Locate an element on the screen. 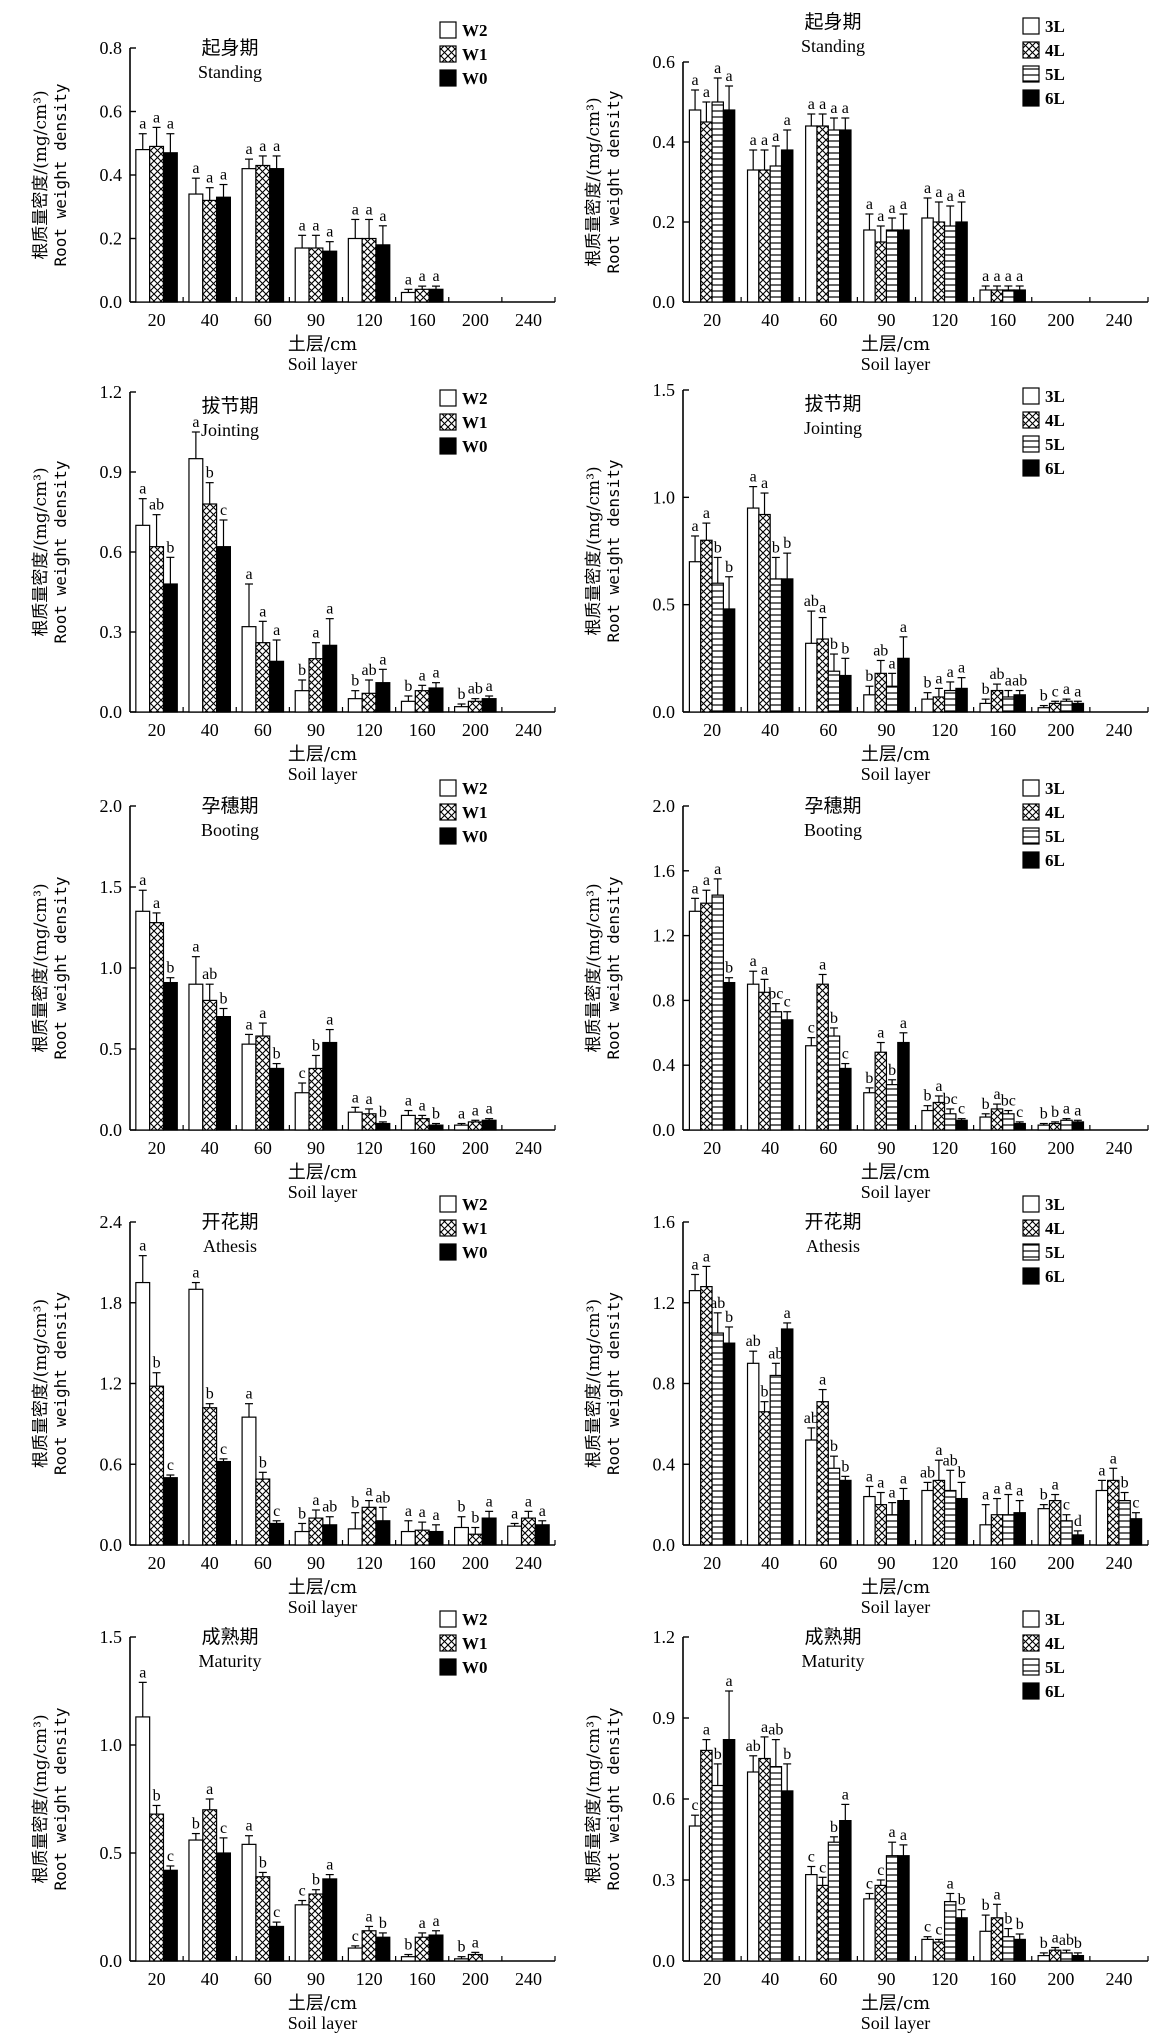 The width and height of the screenshot is (1176, 2044). legend-label-4L: 4L is located at coordinates (1055, 50).